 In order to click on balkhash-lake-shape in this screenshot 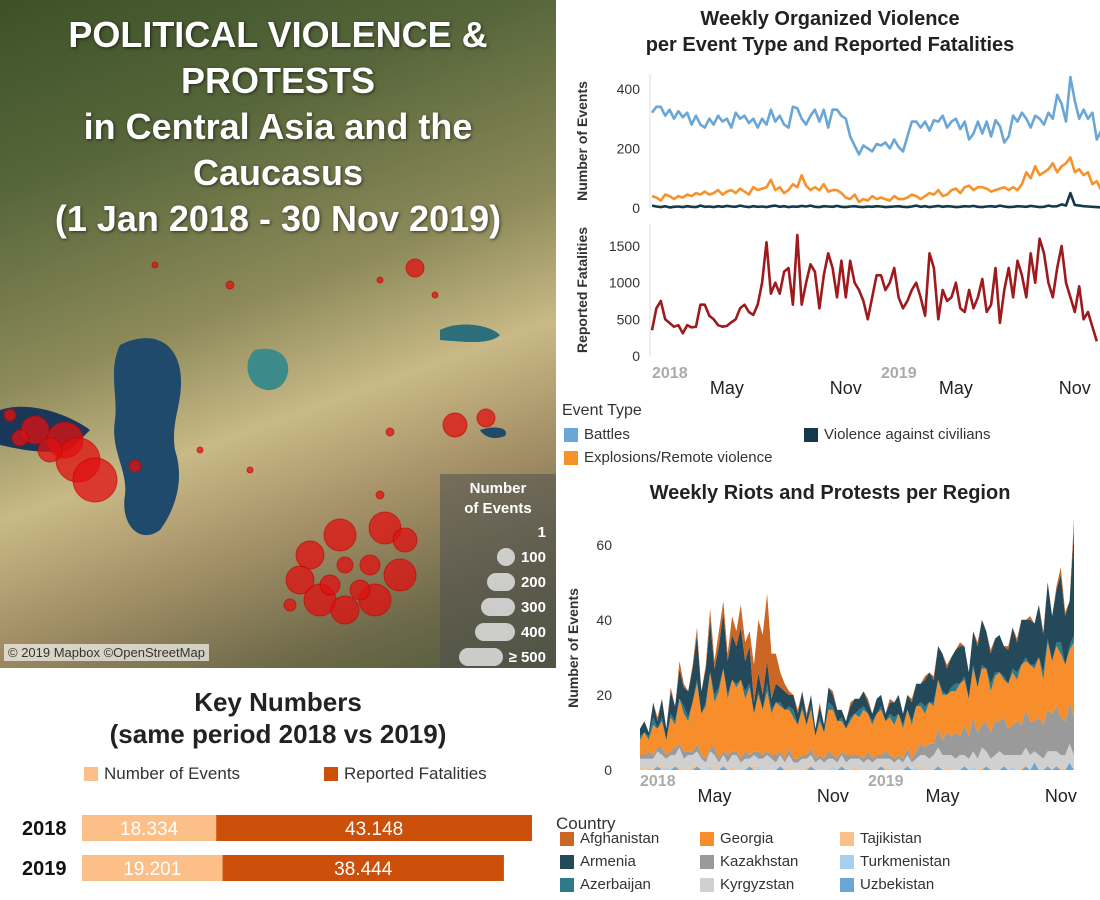, I will do `click(470, 333)`.